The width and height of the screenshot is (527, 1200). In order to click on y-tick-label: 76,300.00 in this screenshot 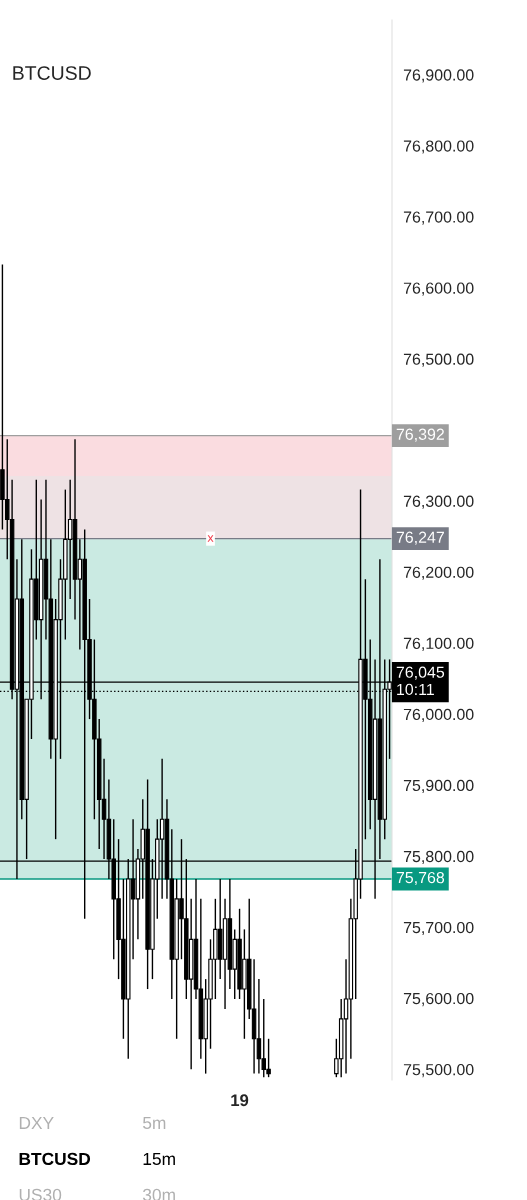, I will do `click(438, 502)`.